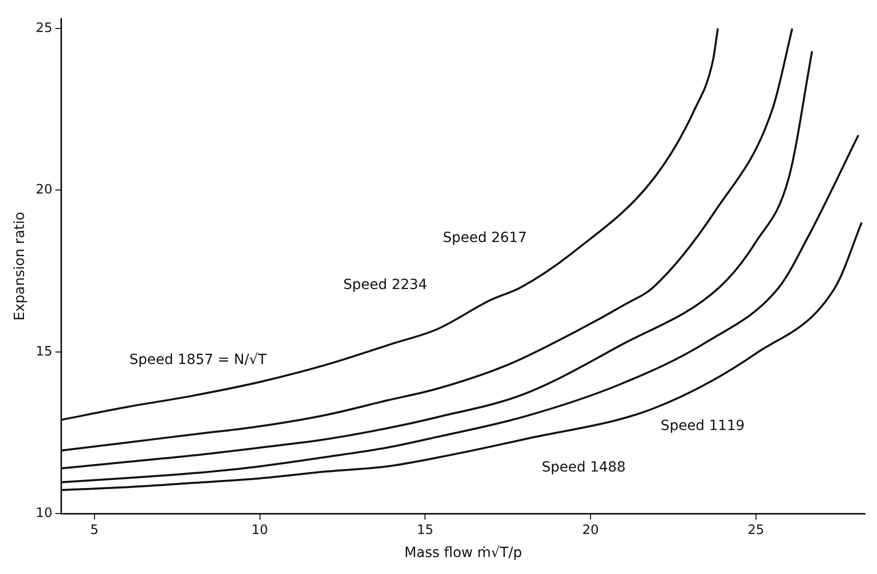 The width and height of the screenshot is (877, 574). I want to click on y-tick-label: 20, so click(44, 190).